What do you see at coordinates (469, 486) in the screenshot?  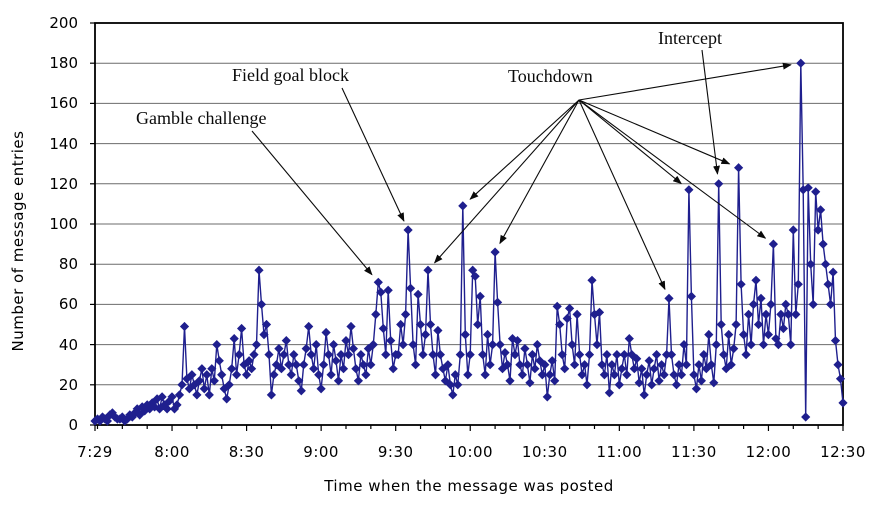 I see `x-axis-title: Time when the message was posted` at bounding box center [469, 486].